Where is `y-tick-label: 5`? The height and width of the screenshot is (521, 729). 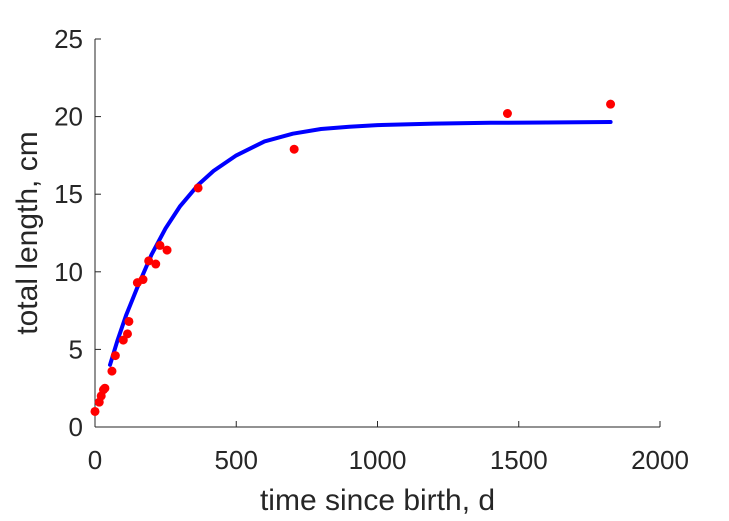 y-tick-label: 5 is located at coordinates (76, 349).